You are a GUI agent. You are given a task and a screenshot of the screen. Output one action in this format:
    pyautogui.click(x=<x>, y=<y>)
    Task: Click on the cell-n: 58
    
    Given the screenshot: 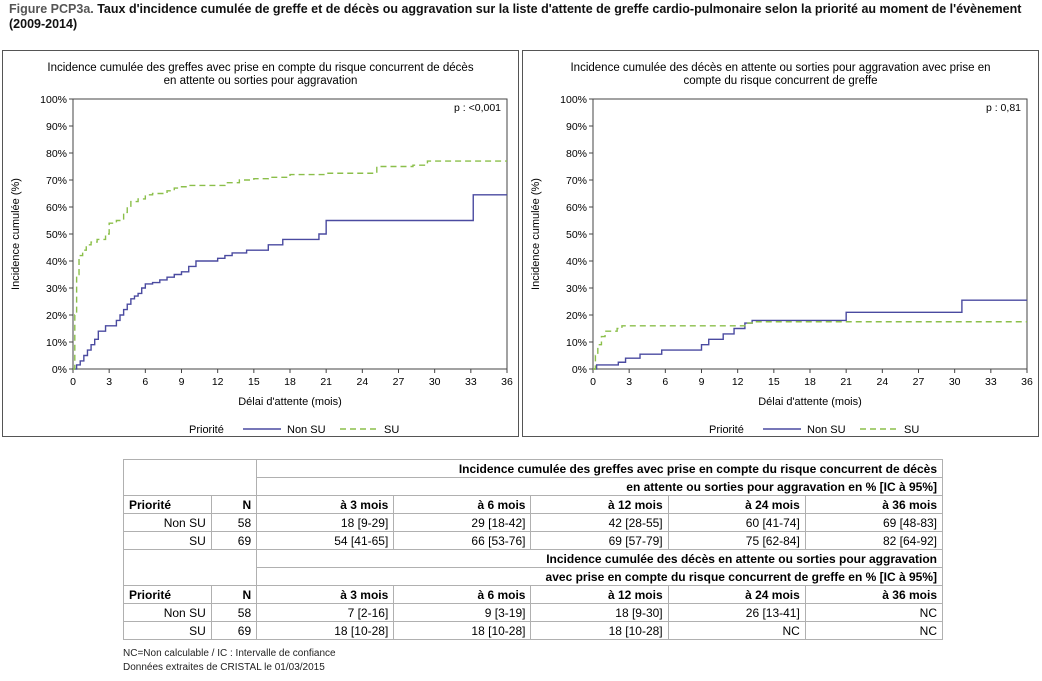 What is the action you would take?
    pyautogui.click(x=234, y=612)
    